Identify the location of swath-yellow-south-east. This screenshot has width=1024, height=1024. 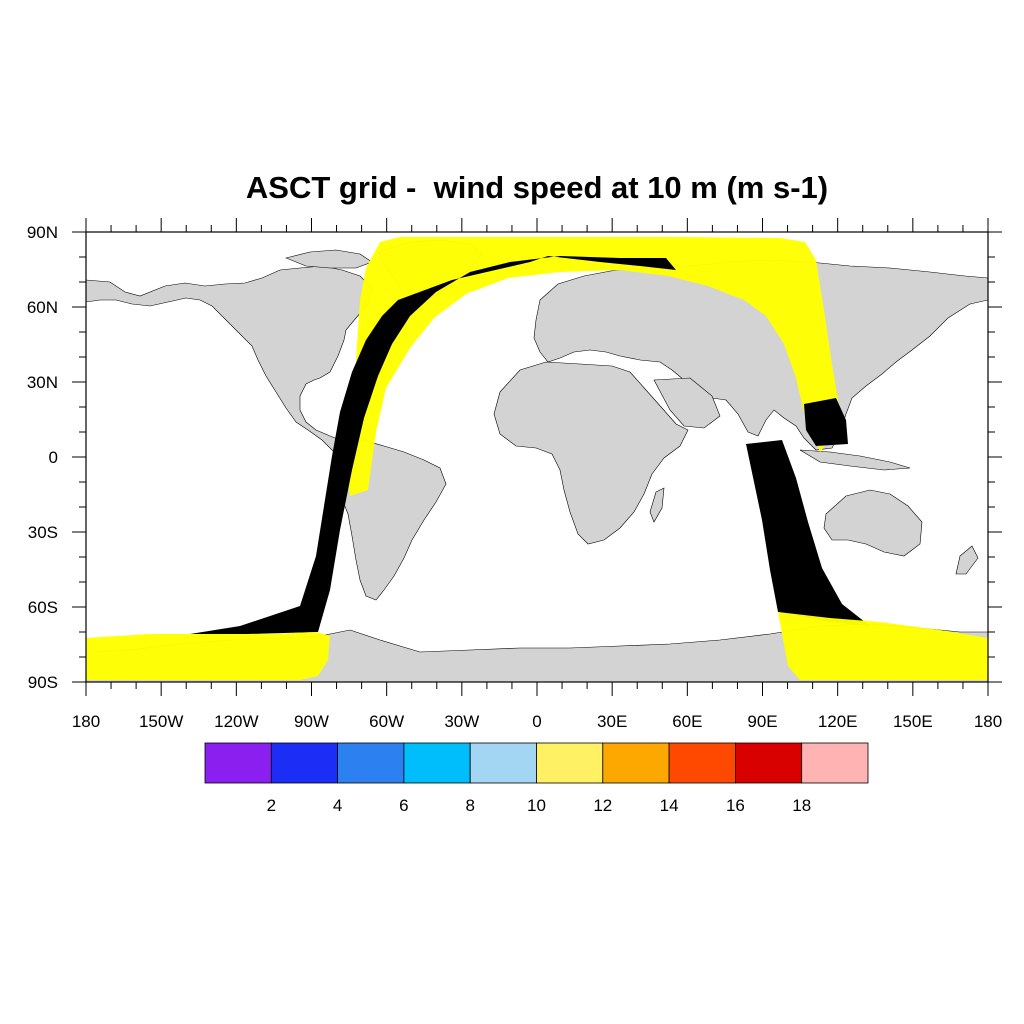
(883, 646).